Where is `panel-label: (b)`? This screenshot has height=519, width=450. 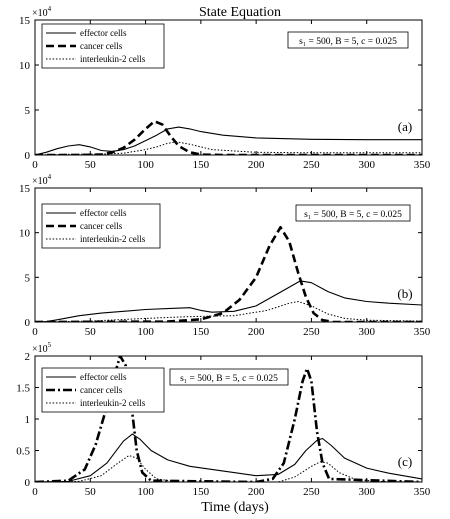
panel-label: (b) is located at coordinates (404, 293).